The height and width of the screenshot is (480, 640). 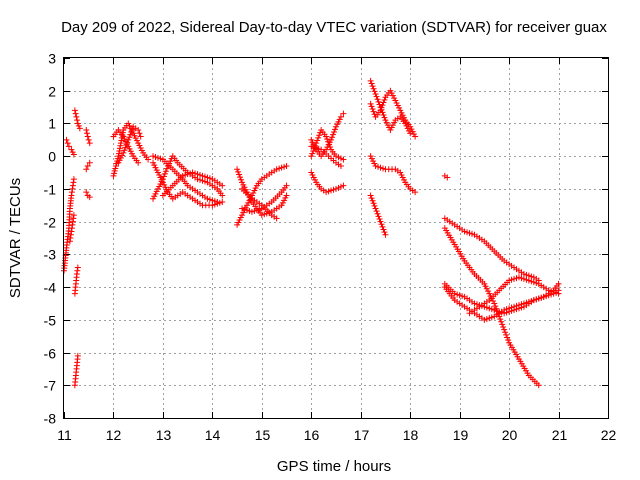 I want to click on x-tick-label: 12, so click(x=114, y=435).